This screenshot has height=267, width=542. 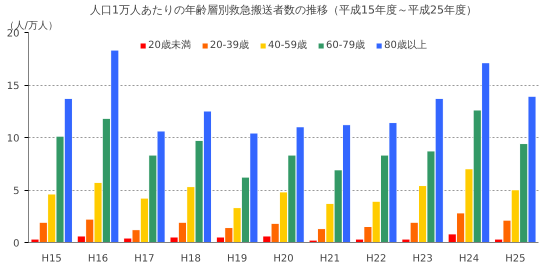 I want to click on y-tick-label: 20, so click(x=13, y=34).